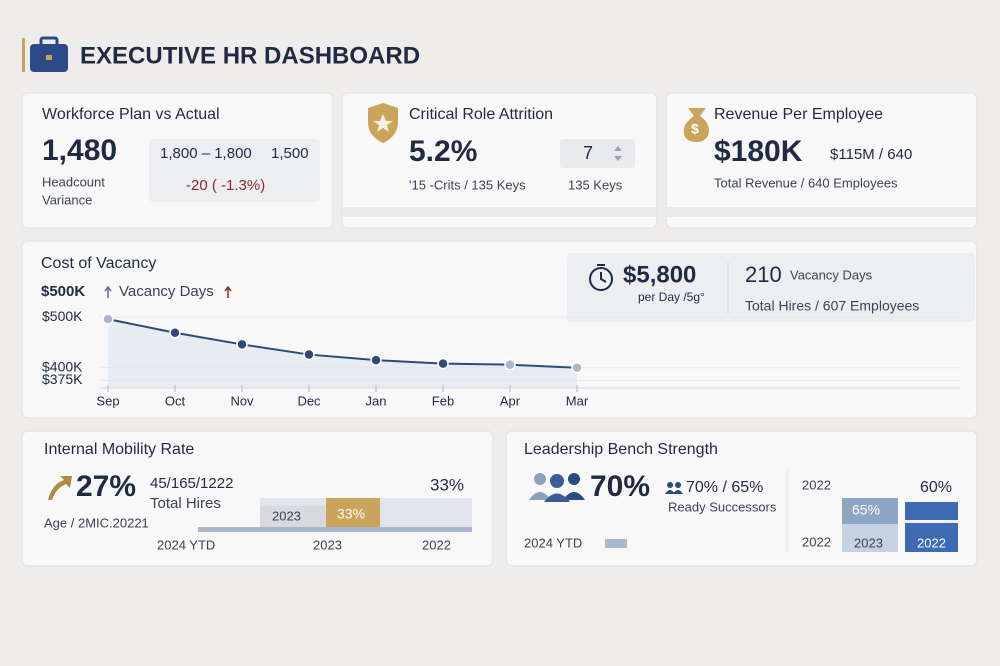 This screenshot has height=666, width=1000. Describe the element at coordinates (106, 486) in the screenshot. I see `kpi-value: 27%` at that location.